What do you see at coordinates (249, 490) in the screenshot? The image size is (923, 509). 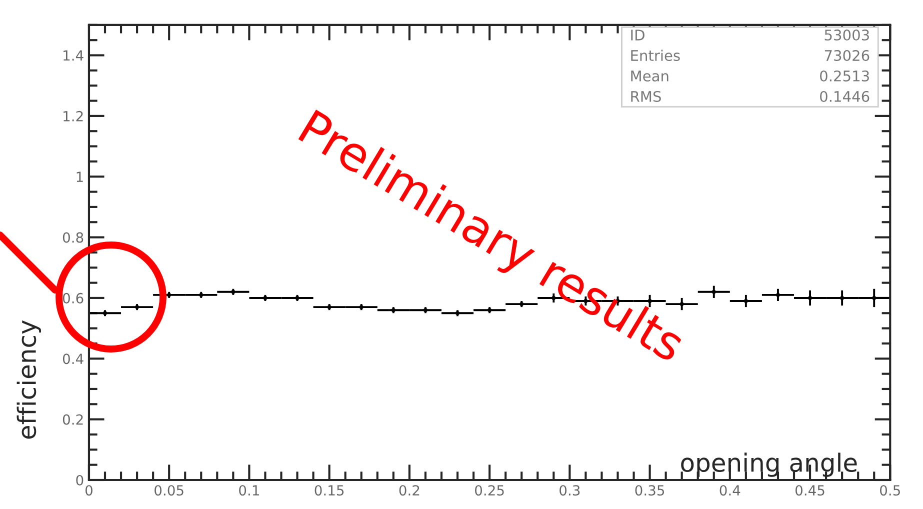 I see `x-tick-label: 0.1` at bounding box center [249, 490].